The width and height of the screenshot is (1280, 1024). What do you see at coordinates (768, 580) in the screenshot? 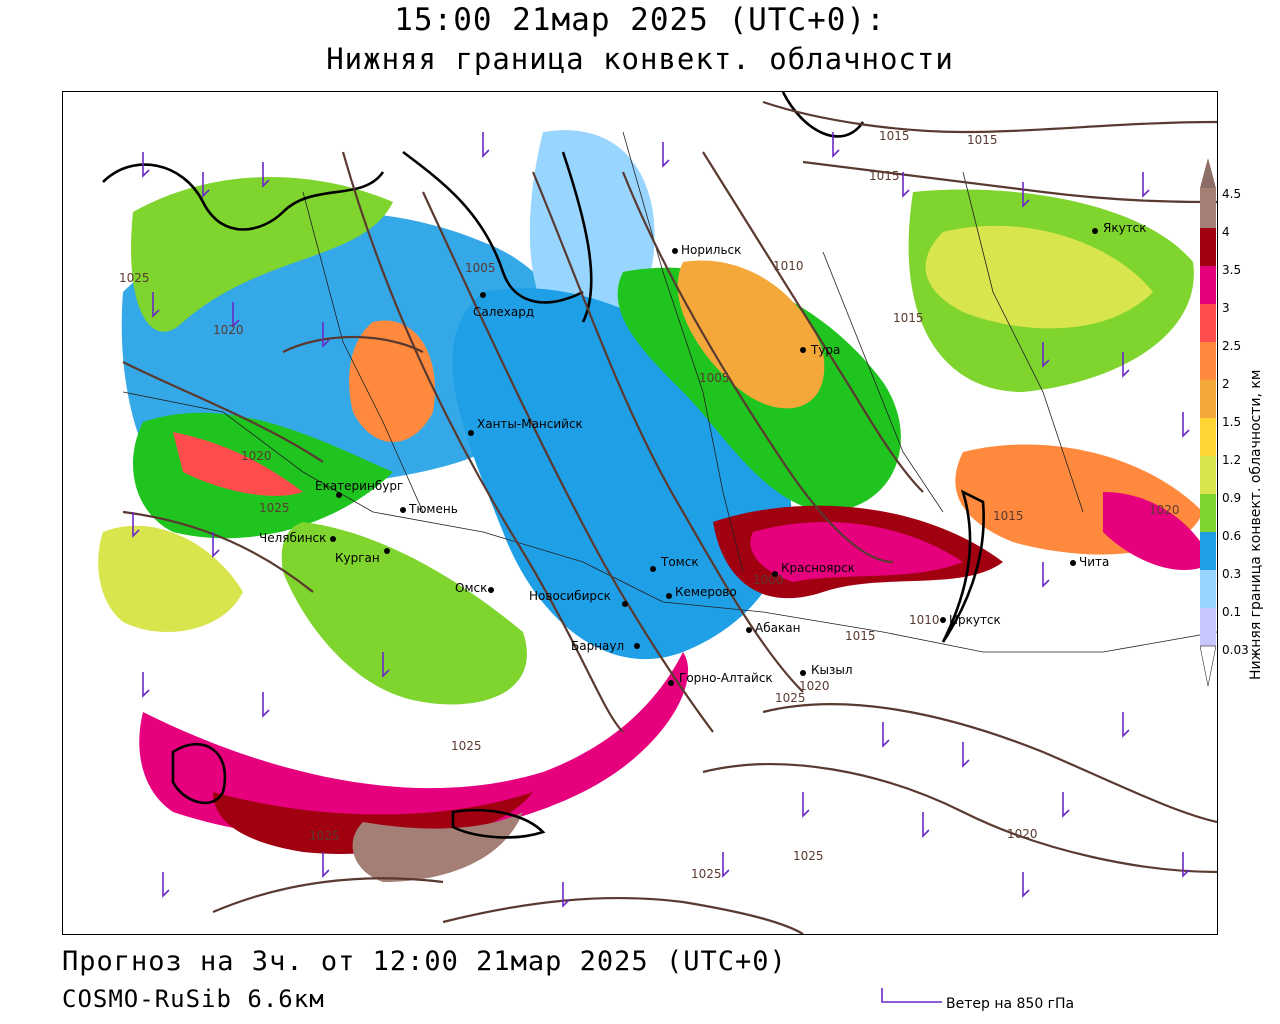
I see `isobar-label: 1000` at bounding box center [768, 580].